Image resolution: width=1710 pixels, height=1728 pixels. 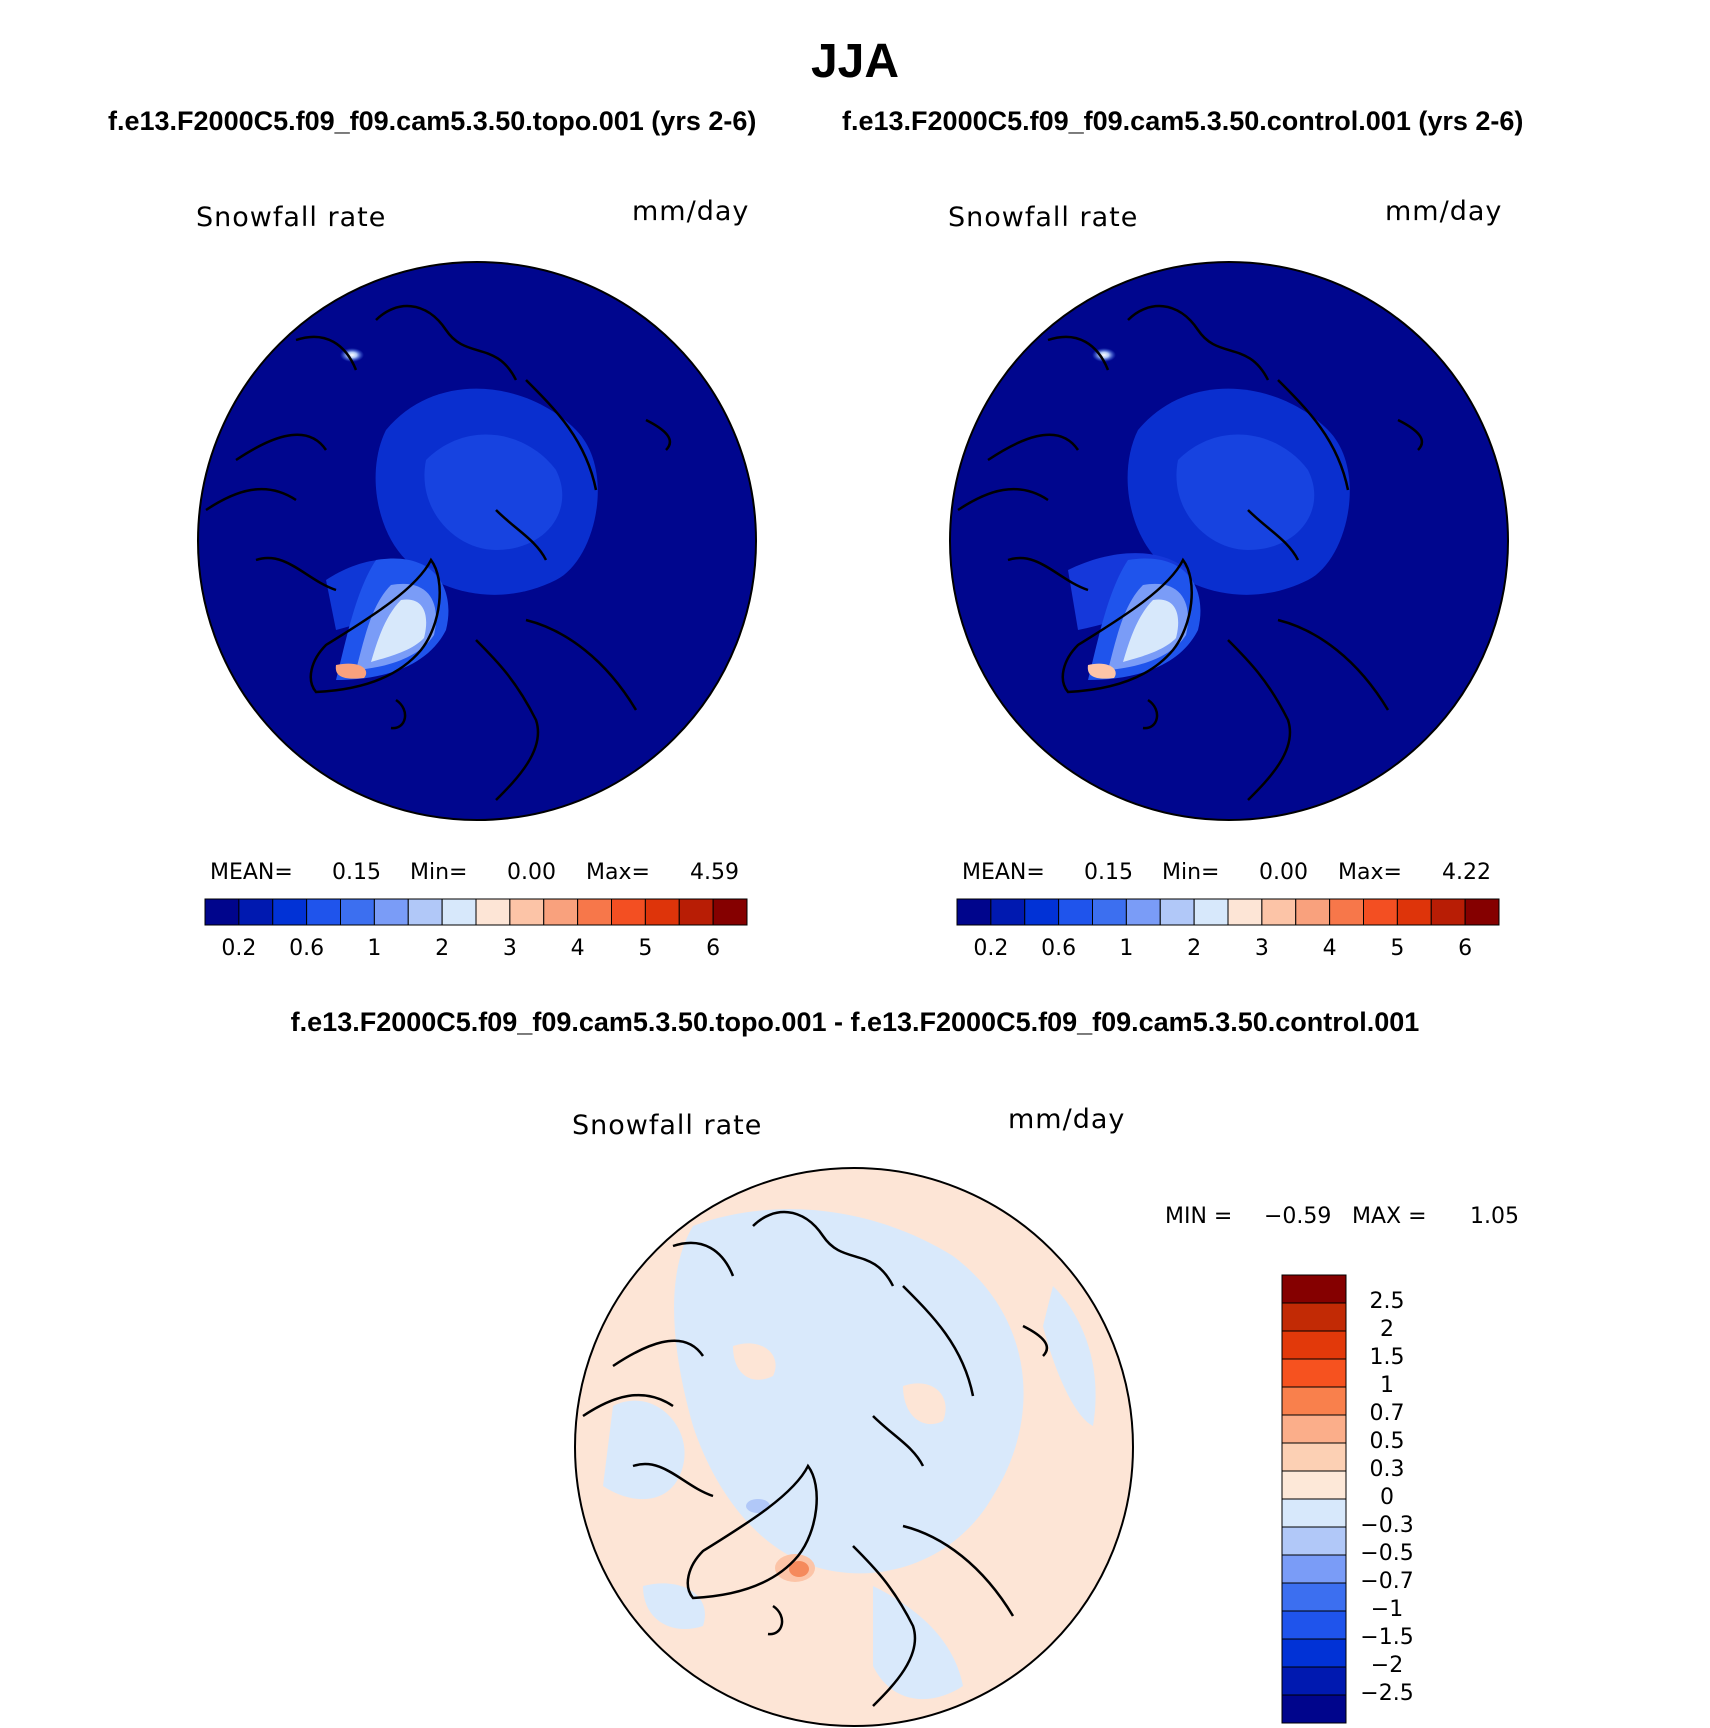 What do you see at coordinates (618, 872) in the screenshot?
I see `panel-a-max-label: Max=` at bounding box center [618, 872].